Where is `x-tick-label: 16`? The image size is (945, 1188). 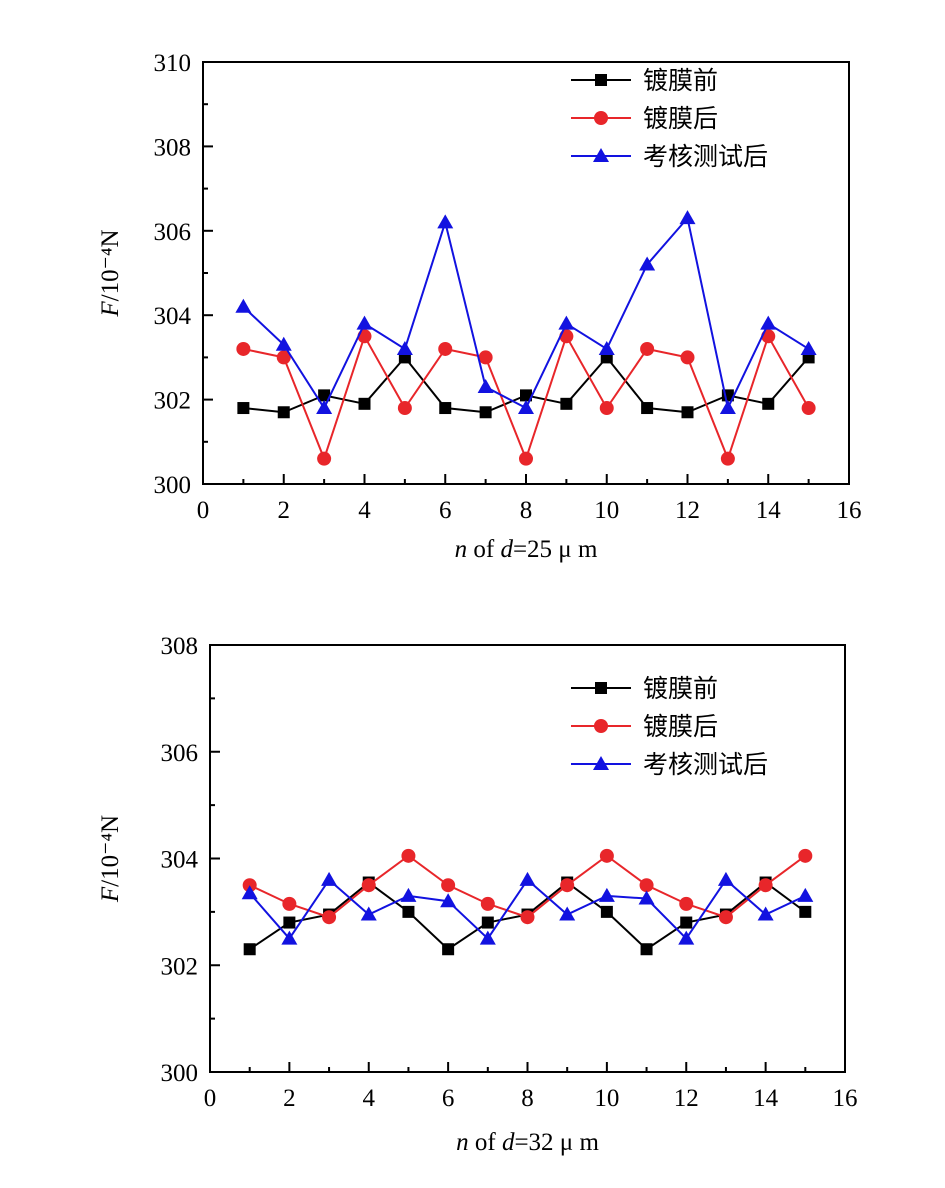 x-tick-label: 16 is located at coordinates (849, 510).